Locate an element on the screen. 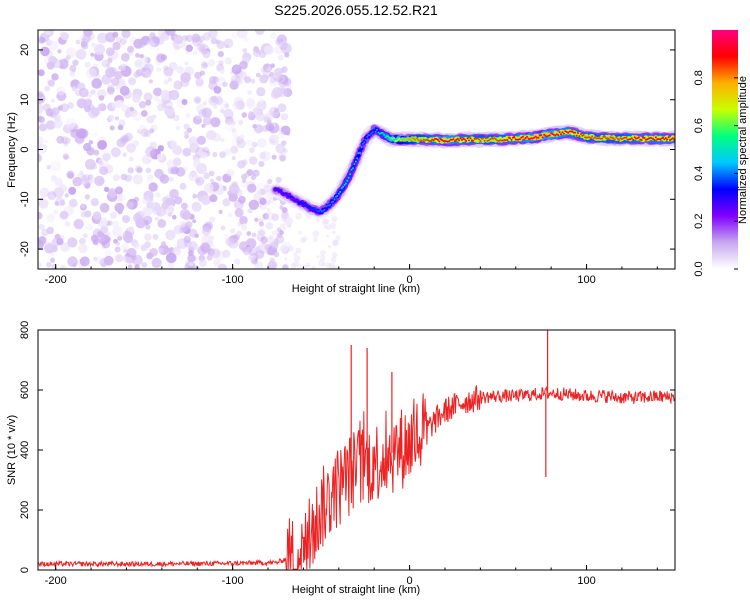 Image resolution: width=750 pixels, height=600 pixels. y-tick-label: 200 is located at coordinates (25, 510).